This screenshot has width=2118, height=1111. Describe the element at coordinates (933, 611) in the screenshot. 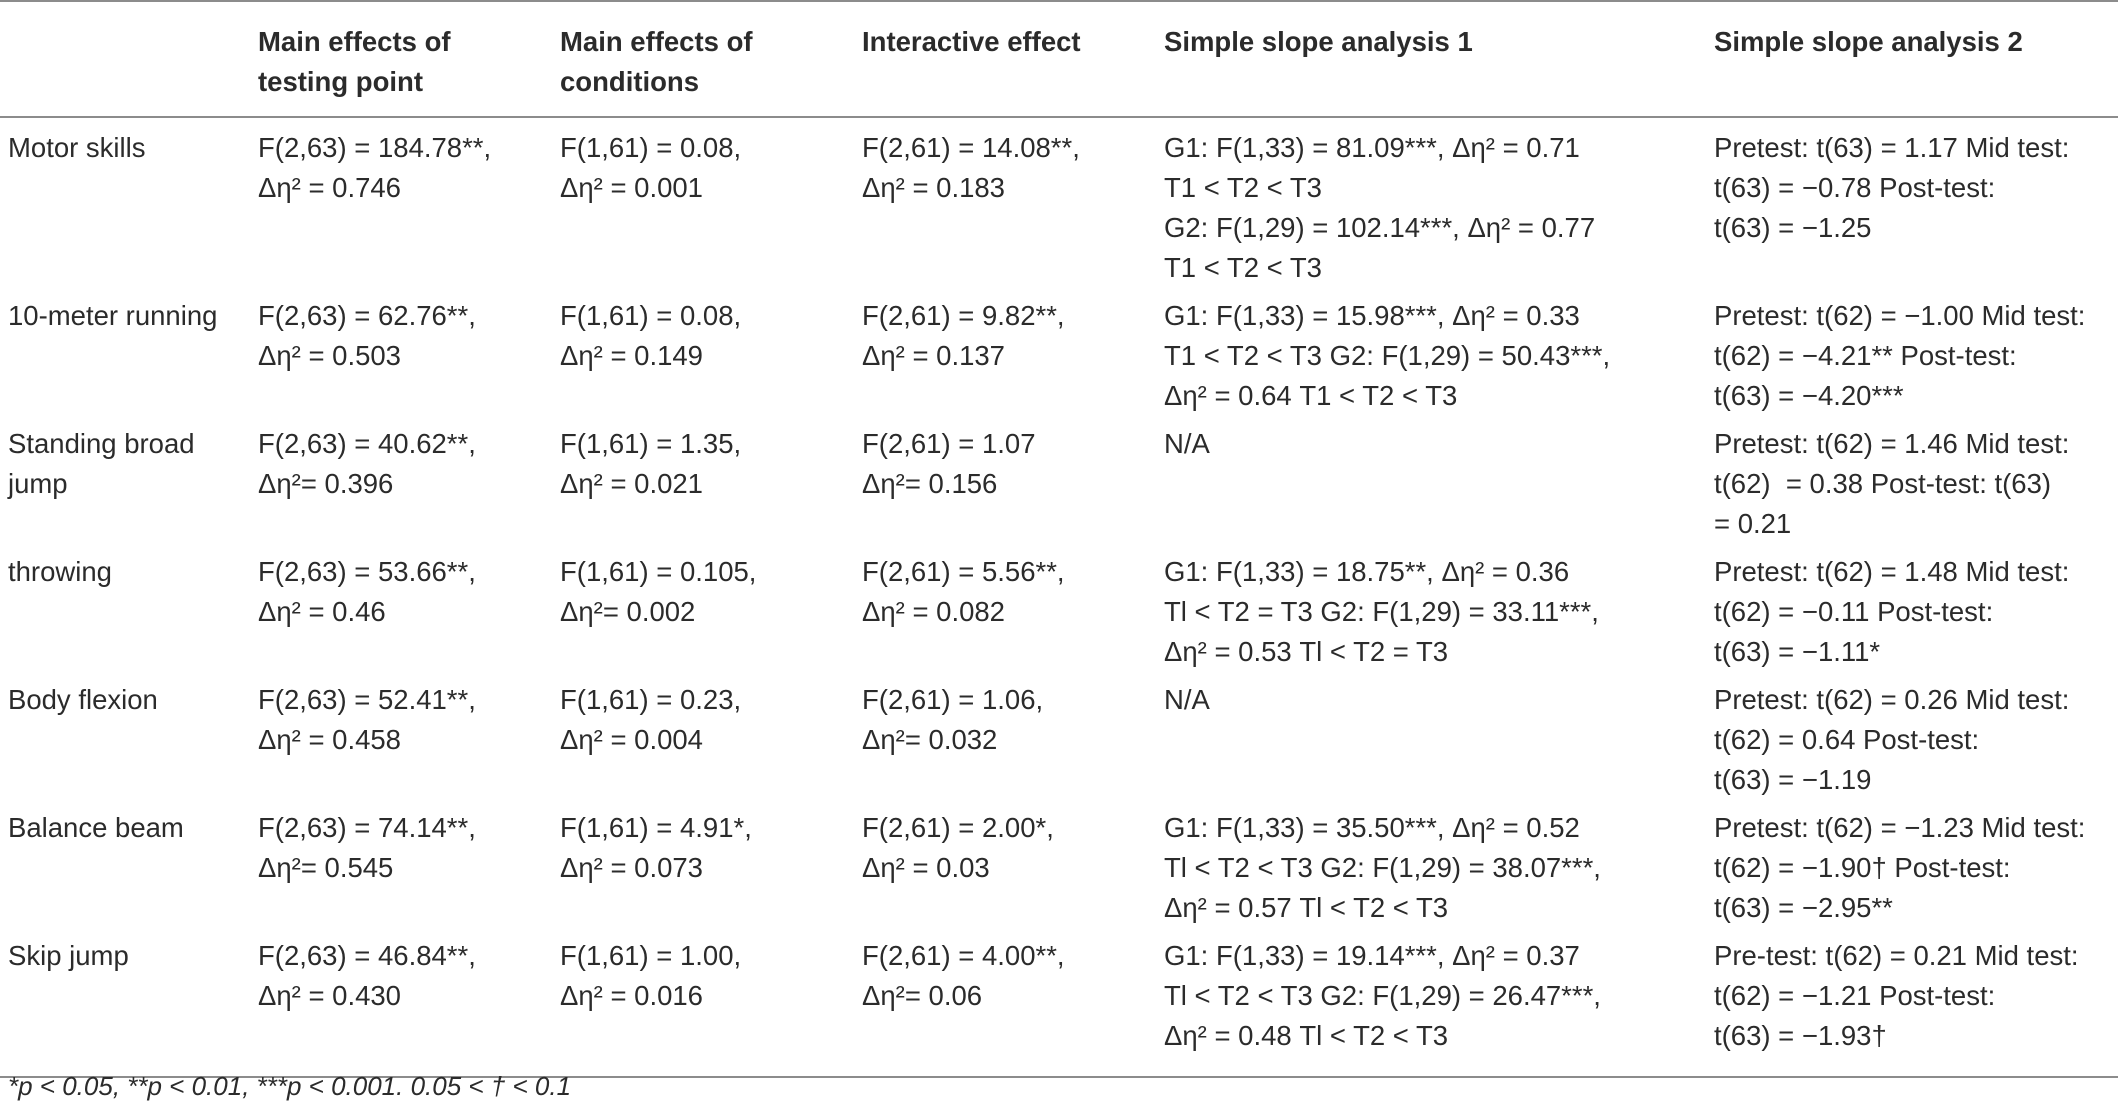

I see `cell-text-line: Δη² = 0.082` at that location.